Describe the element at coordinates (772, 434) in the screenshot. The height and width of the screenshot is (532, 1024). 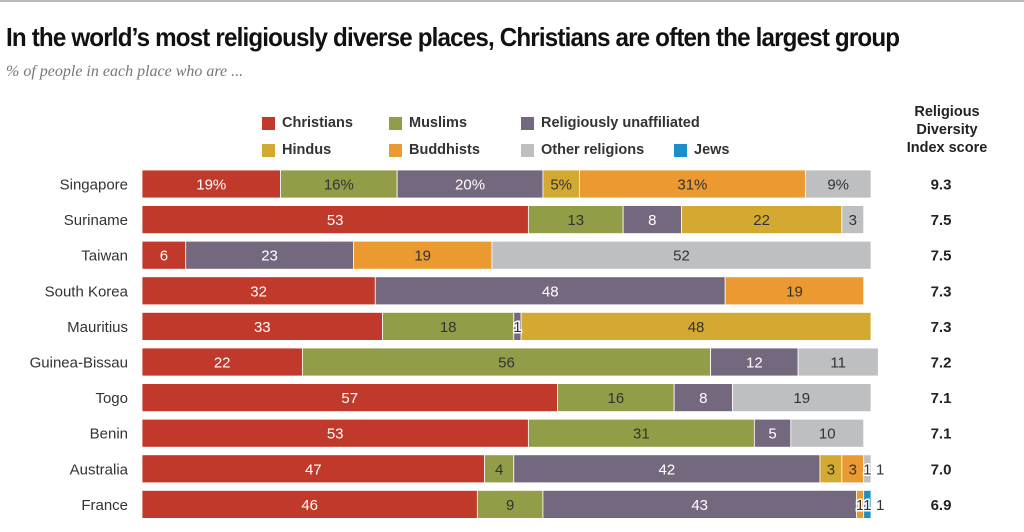
I see `value-label-religiously-unaffiliated: 5` at that location.